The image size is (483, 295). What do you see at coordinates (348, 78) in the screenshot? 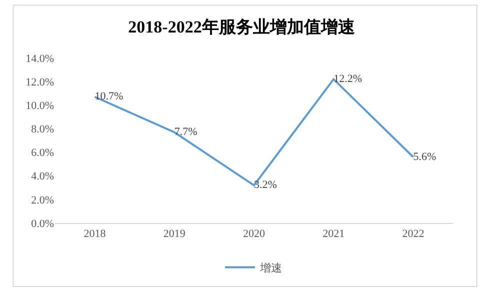
I see `data-label: 12.2%` at bounding box center [348, 78].